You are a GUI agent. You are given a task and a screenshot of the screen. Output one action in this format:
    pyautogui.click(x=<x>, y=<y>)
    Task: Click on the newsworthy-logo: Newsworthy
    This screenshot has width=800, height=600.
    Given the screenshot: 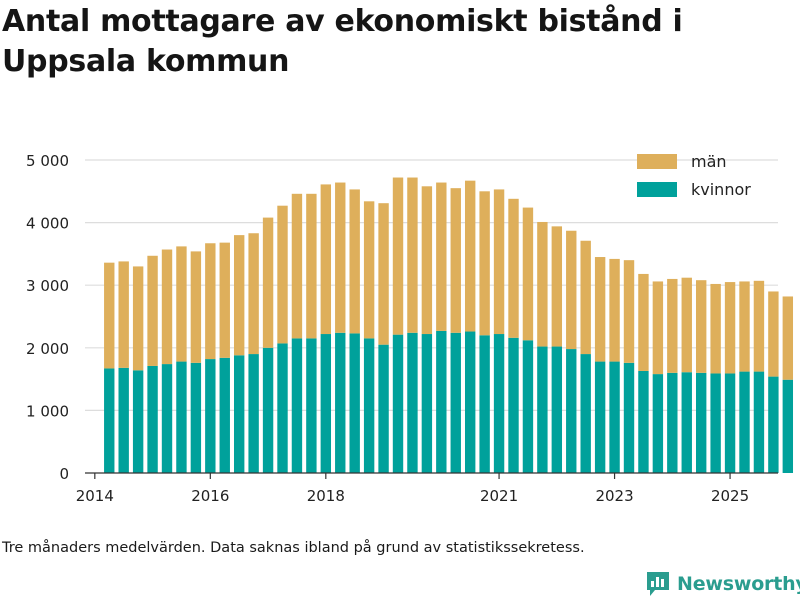 What is the action you would take?
    pyautogui.click(x=722, y=584)
    